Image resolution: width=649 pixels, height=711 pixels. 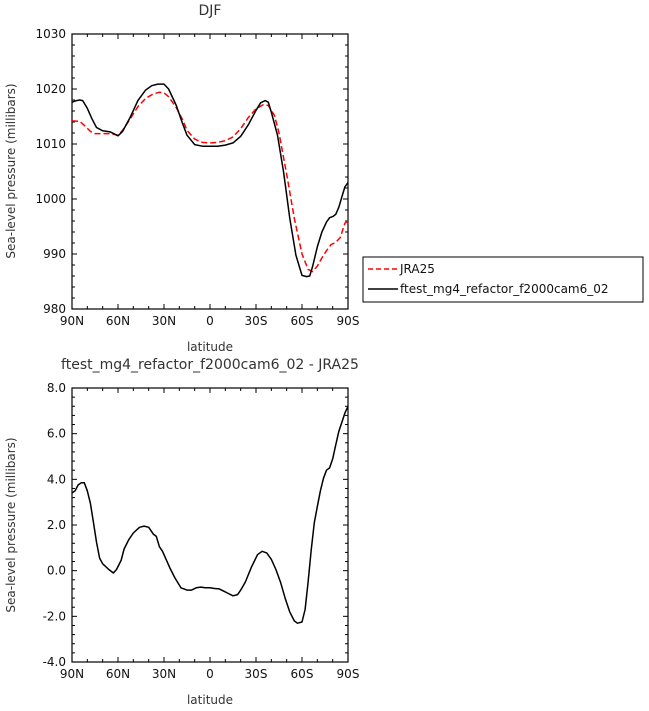 I want to click on legend-label-jra25: JRA25, so click(x=417, y=269).